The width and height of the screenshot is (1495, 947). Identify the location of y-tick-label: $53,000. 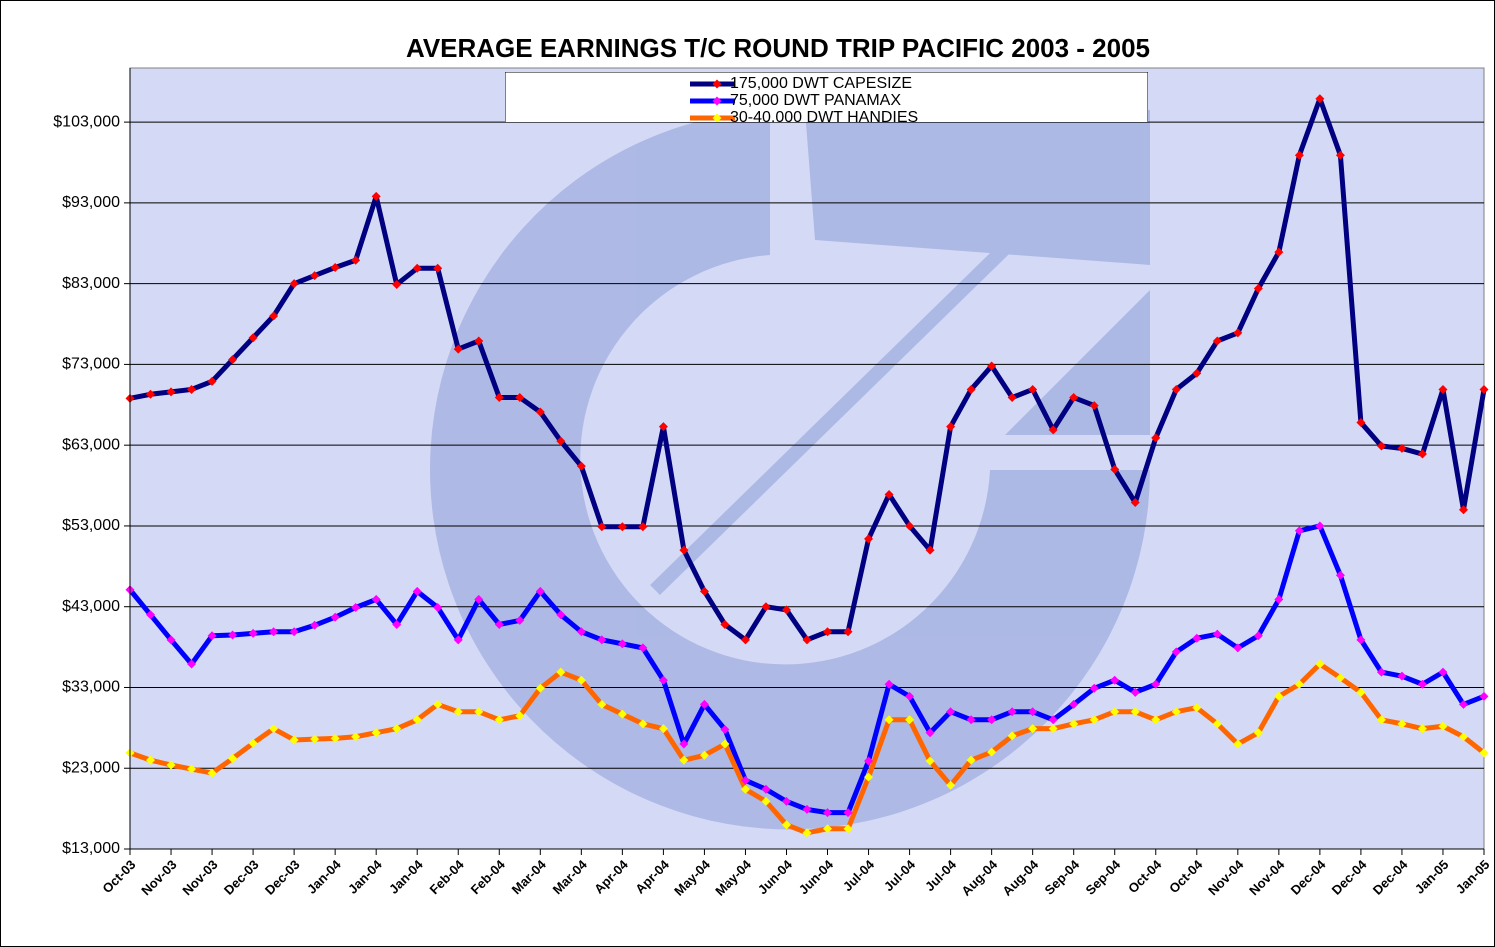
(91, 525).